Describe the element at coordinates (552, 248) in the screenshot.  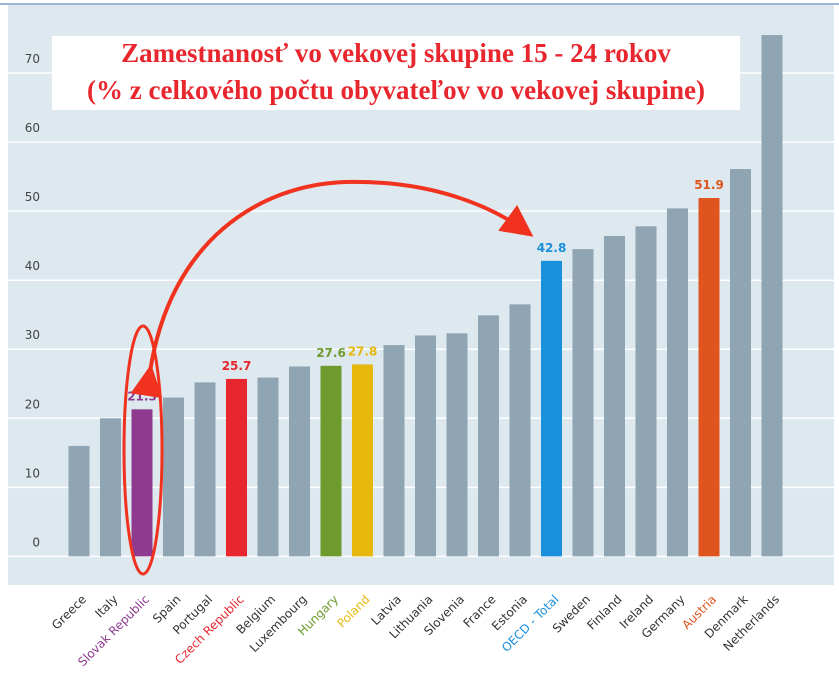
I see `data-label: 42.8` at that location.